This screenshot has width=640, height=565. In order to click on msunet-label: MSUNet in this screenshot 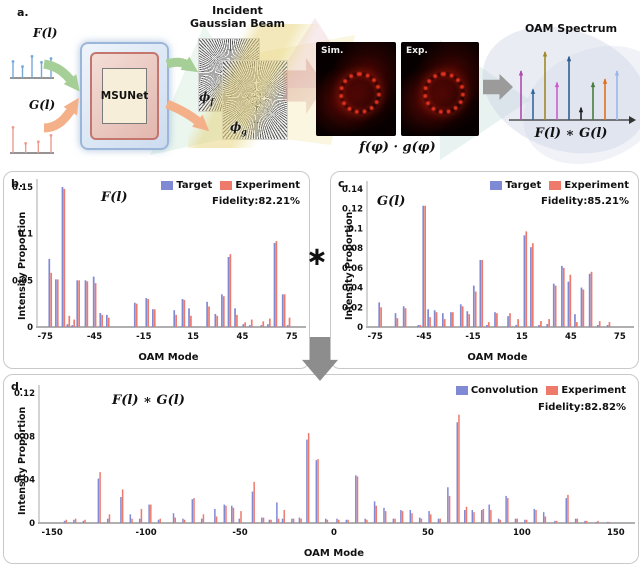, I will do `click(124, 96)`.